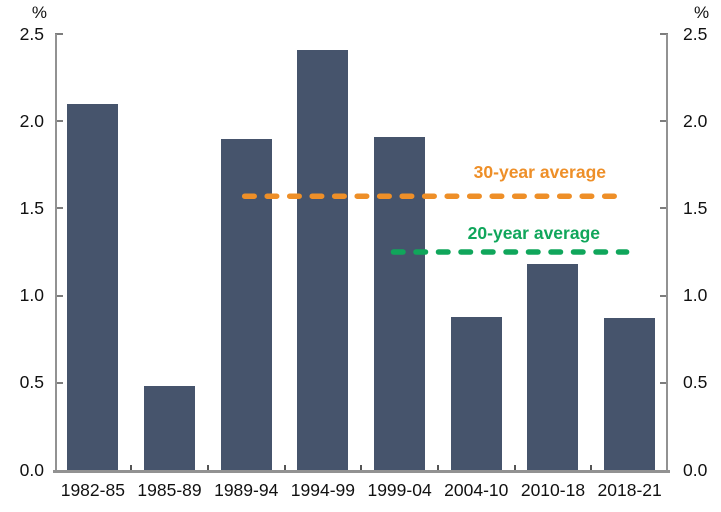 Image resolution: width=721 pixels, height=512 pixels. Describe the element at coordinates (667, 253) in the screenshot. I see `y-axis-right-line` at that location.